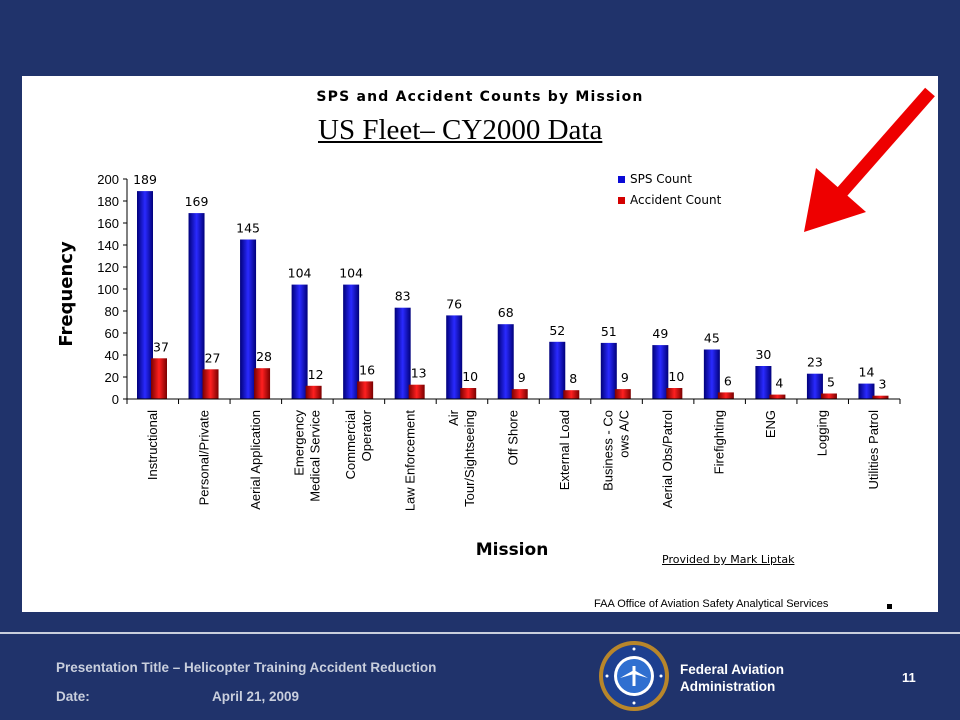  I want to click on category-label: External Load, so click(564, 450).